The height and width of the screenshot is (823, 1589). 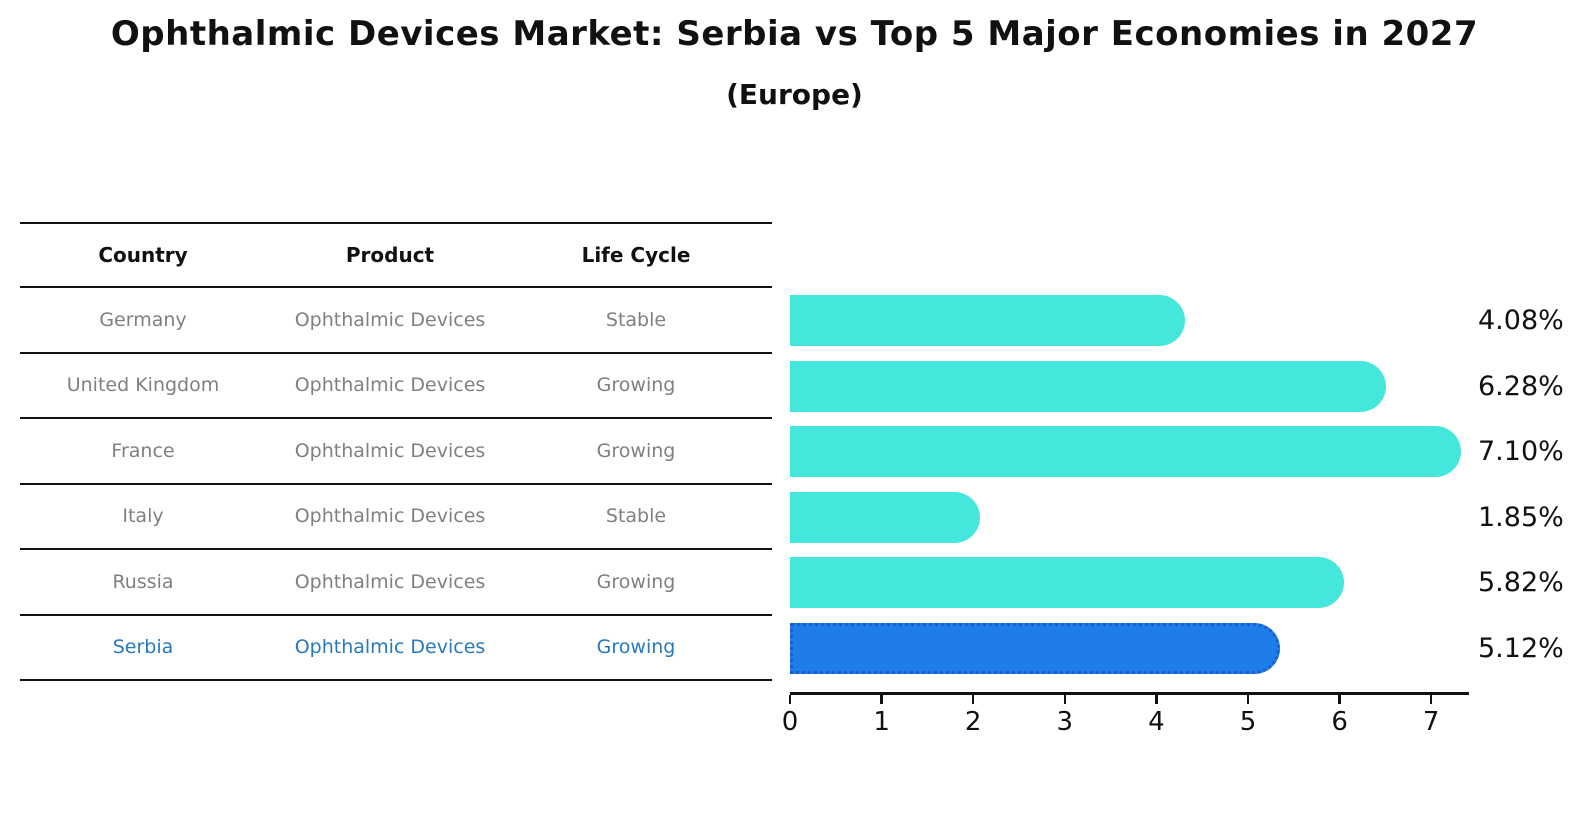 I want to click on country-cell: United Kingdom, so click(x=143, y=385).